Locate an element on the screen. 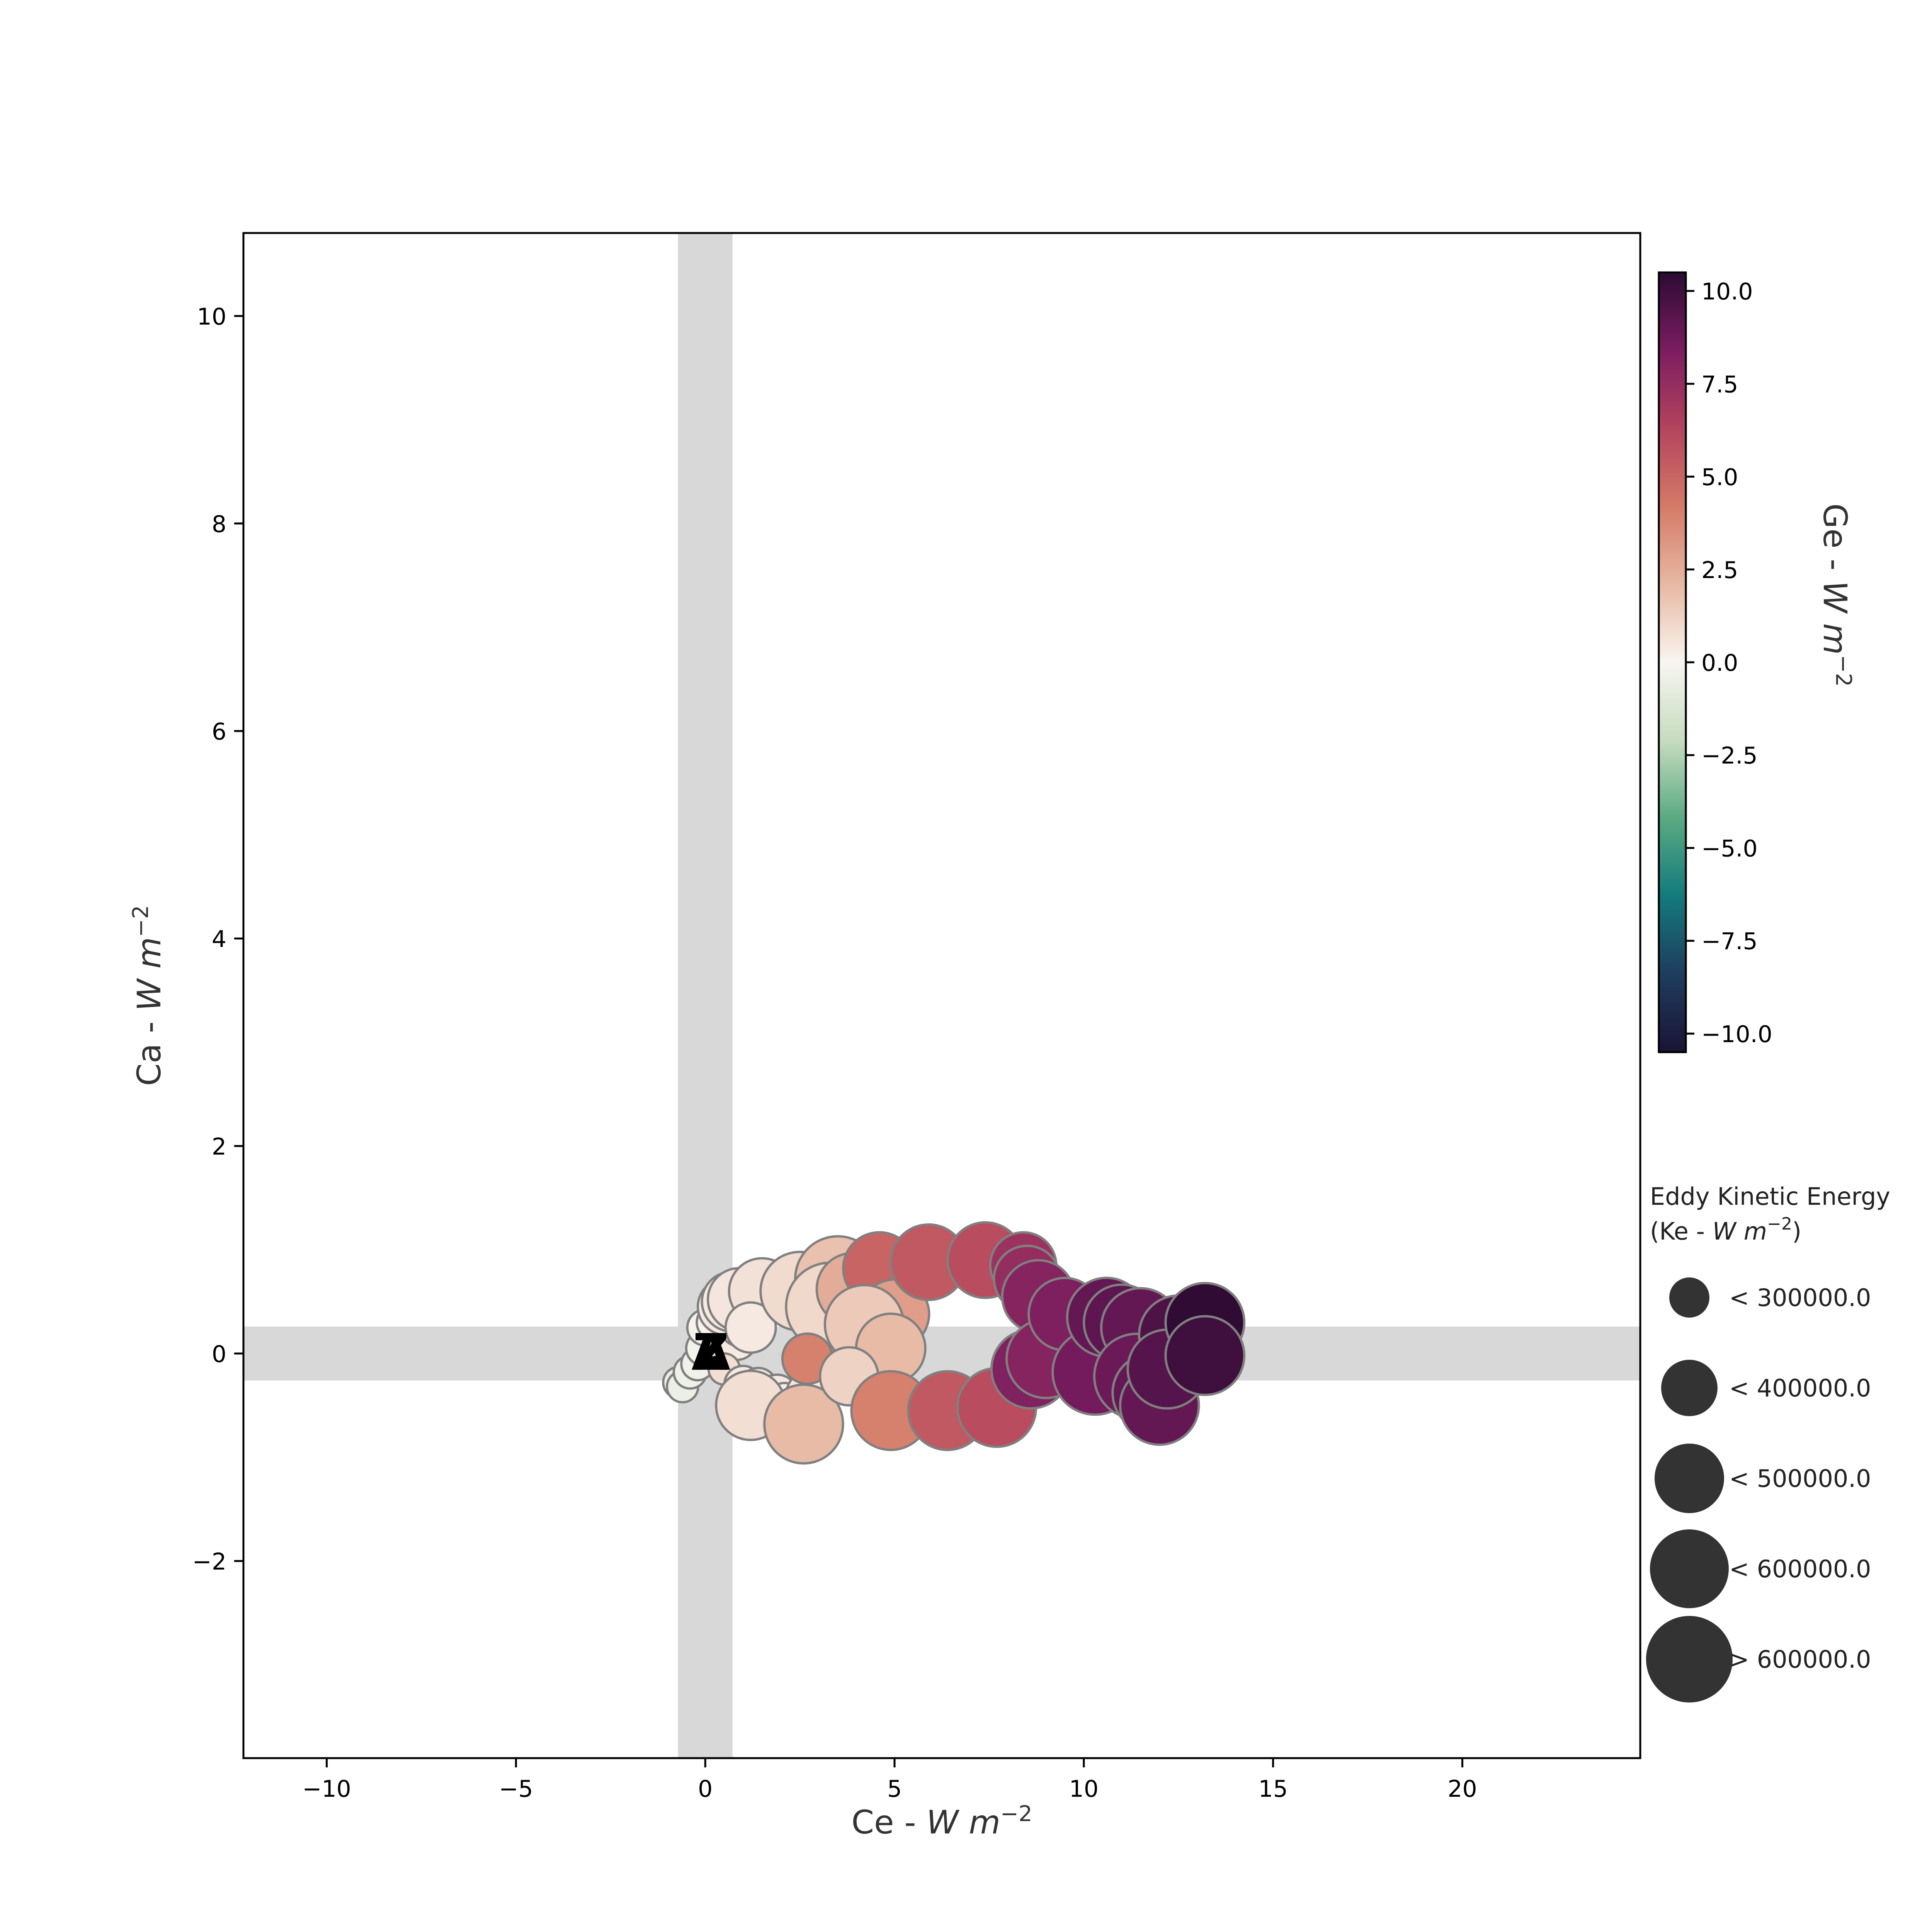 The height and width of the screenshot is (1932, 1932). size-legend-label: < 600000.0 is located at coordinates (1800, 1569).